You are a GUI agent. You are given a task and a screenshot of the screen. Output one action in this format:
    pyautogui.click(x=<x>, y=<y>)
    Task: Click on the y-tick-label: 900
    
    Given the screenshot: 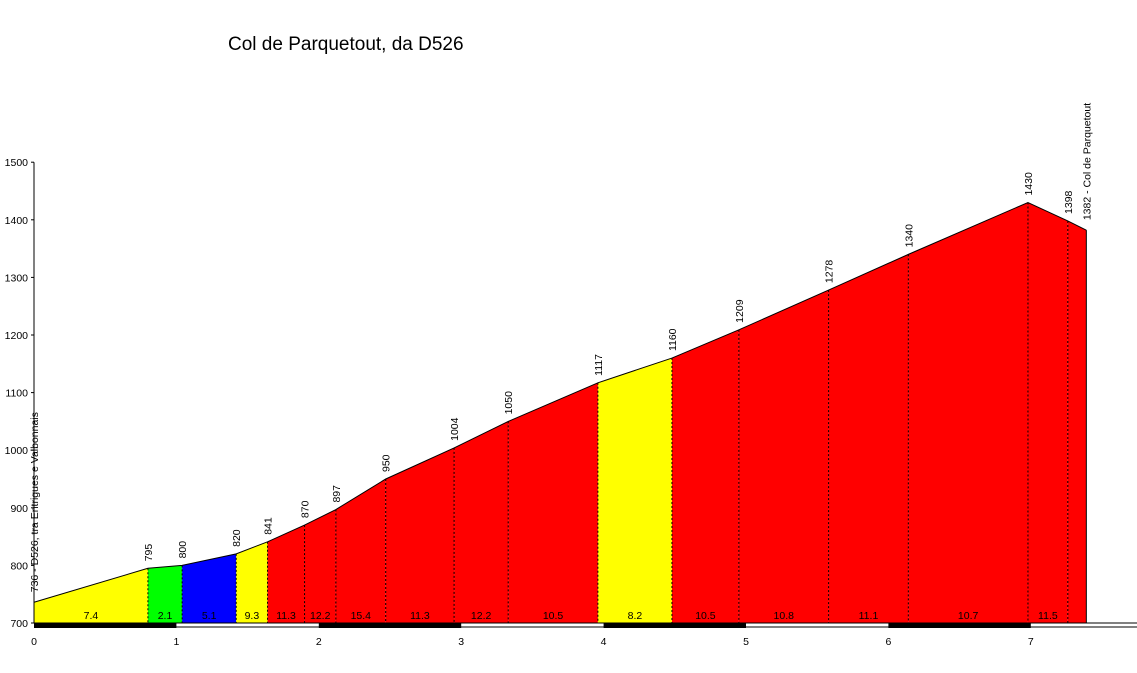 What is the action you would take?
    pyautogui.click(x=19, y=509)
    